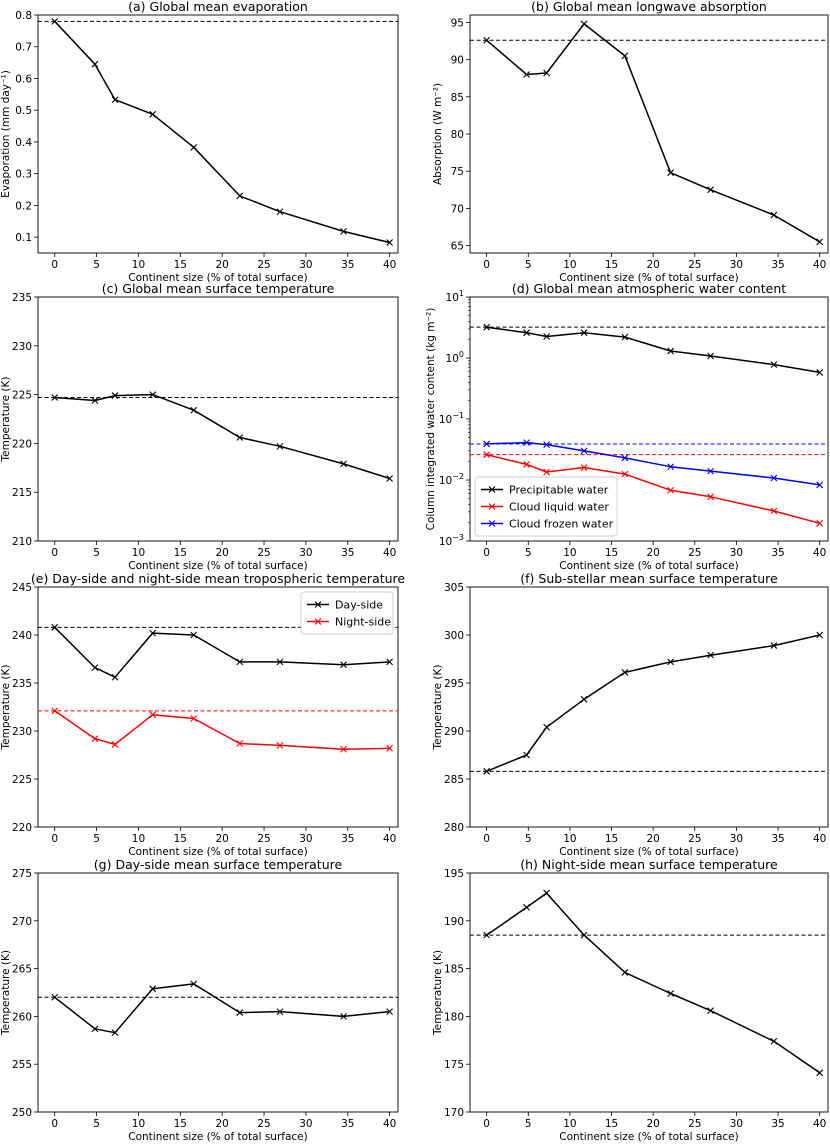  Describe the element at coordinates (457, 135) in the screenshot. I see `y-tick-label: 80` at that location.